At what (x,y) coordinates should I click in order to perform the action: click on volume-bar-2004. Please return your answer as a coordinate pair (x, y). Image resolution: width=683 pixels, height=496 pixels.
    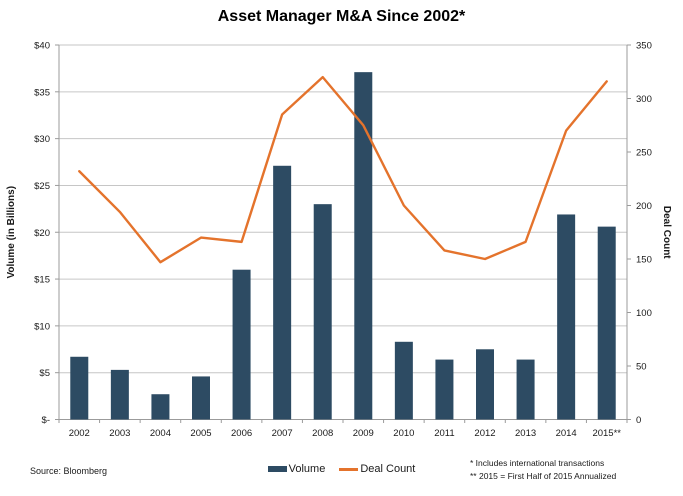
    Looking at the image, I should click on (160, 407).